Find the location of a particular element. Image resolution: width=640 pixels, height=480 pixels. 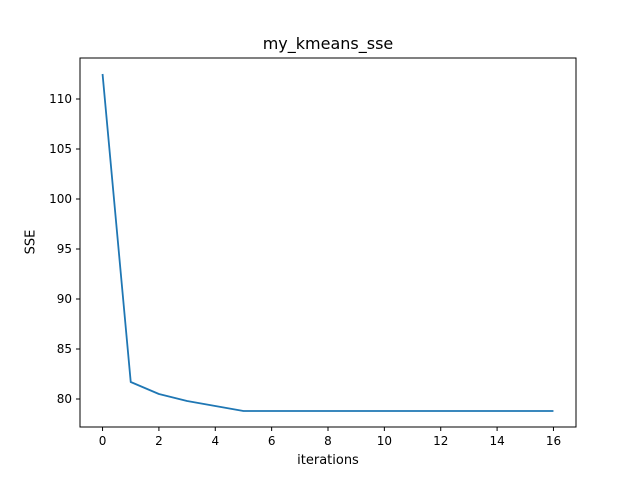

y-tick-label: 100 is located at coordinates (60, 199).